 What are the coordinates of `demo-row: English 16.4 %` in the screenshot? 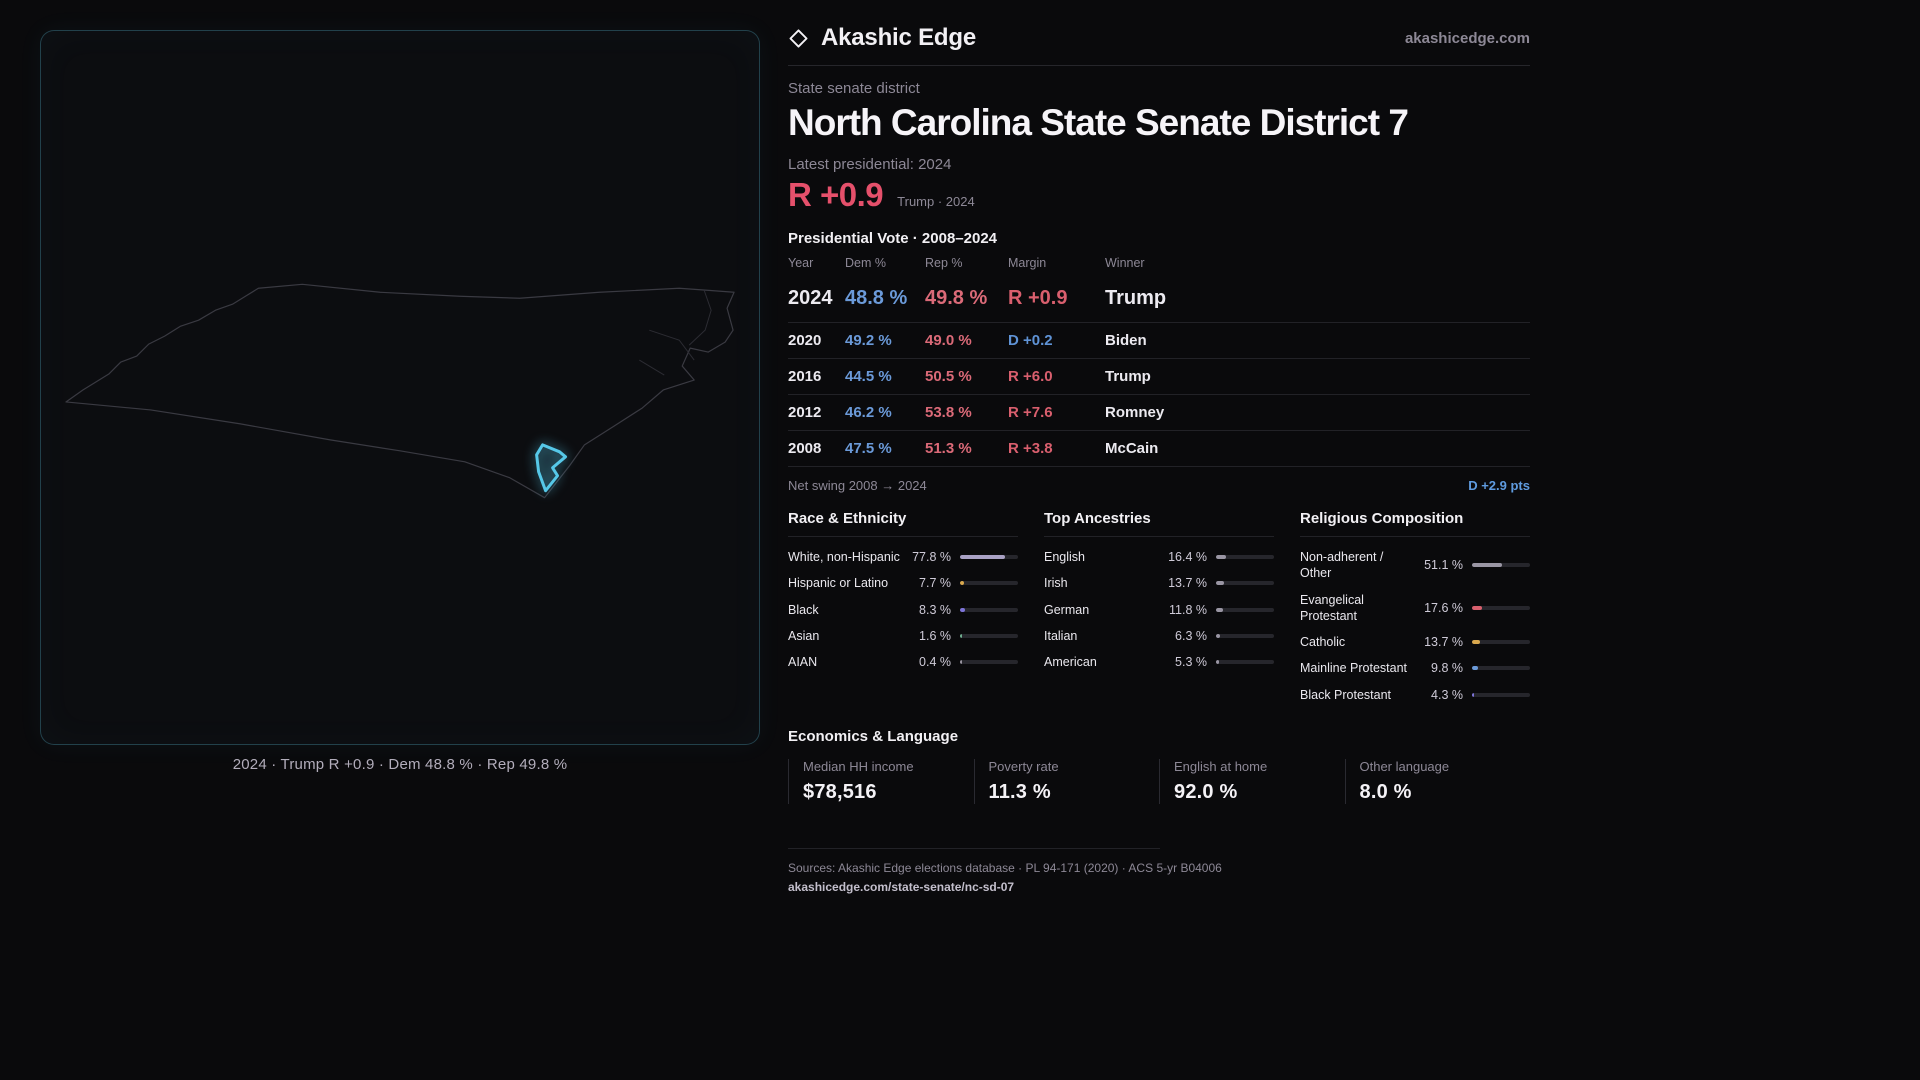 It's located at (1159, 557).